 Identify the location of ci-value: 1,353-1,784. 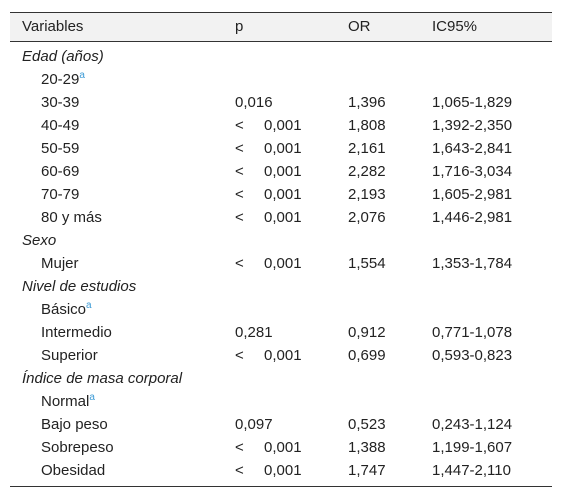
(472, 263).